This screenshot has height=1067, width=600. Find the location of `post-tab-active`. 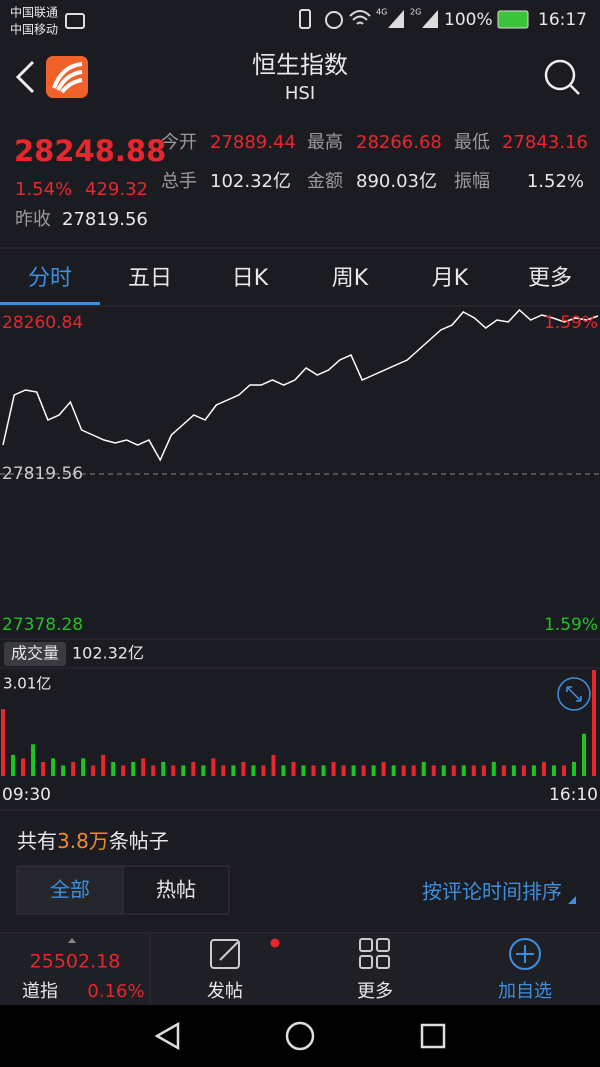

post-tab-active is located at coordinates (70, 890).